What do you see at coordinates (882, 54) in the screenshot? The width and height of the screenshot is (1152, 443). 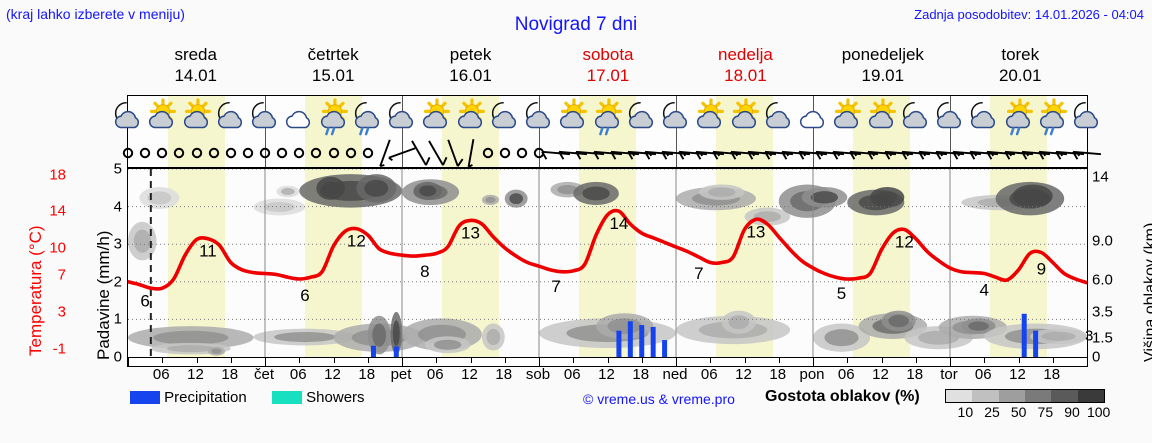 I see `day-name: ponedeljek` at bounding box center [882, 54].